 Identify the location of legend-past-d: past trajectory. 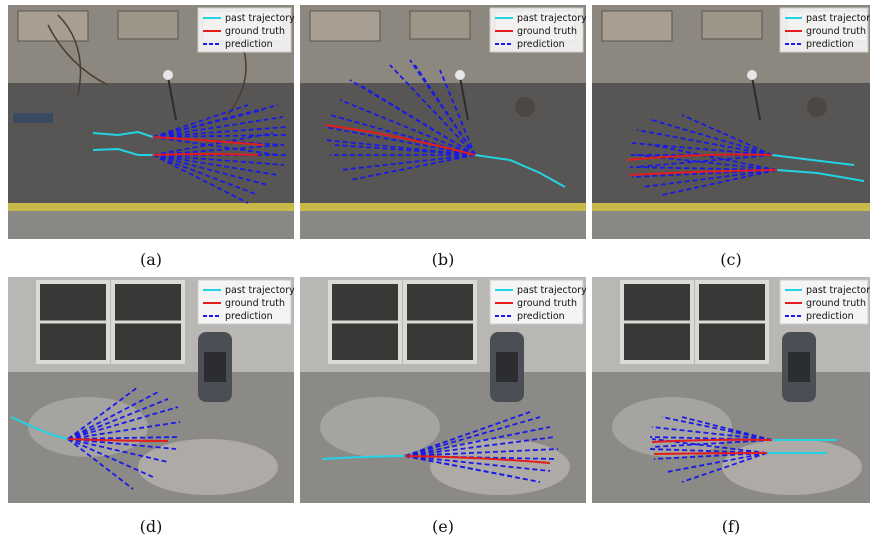
(259, 290).